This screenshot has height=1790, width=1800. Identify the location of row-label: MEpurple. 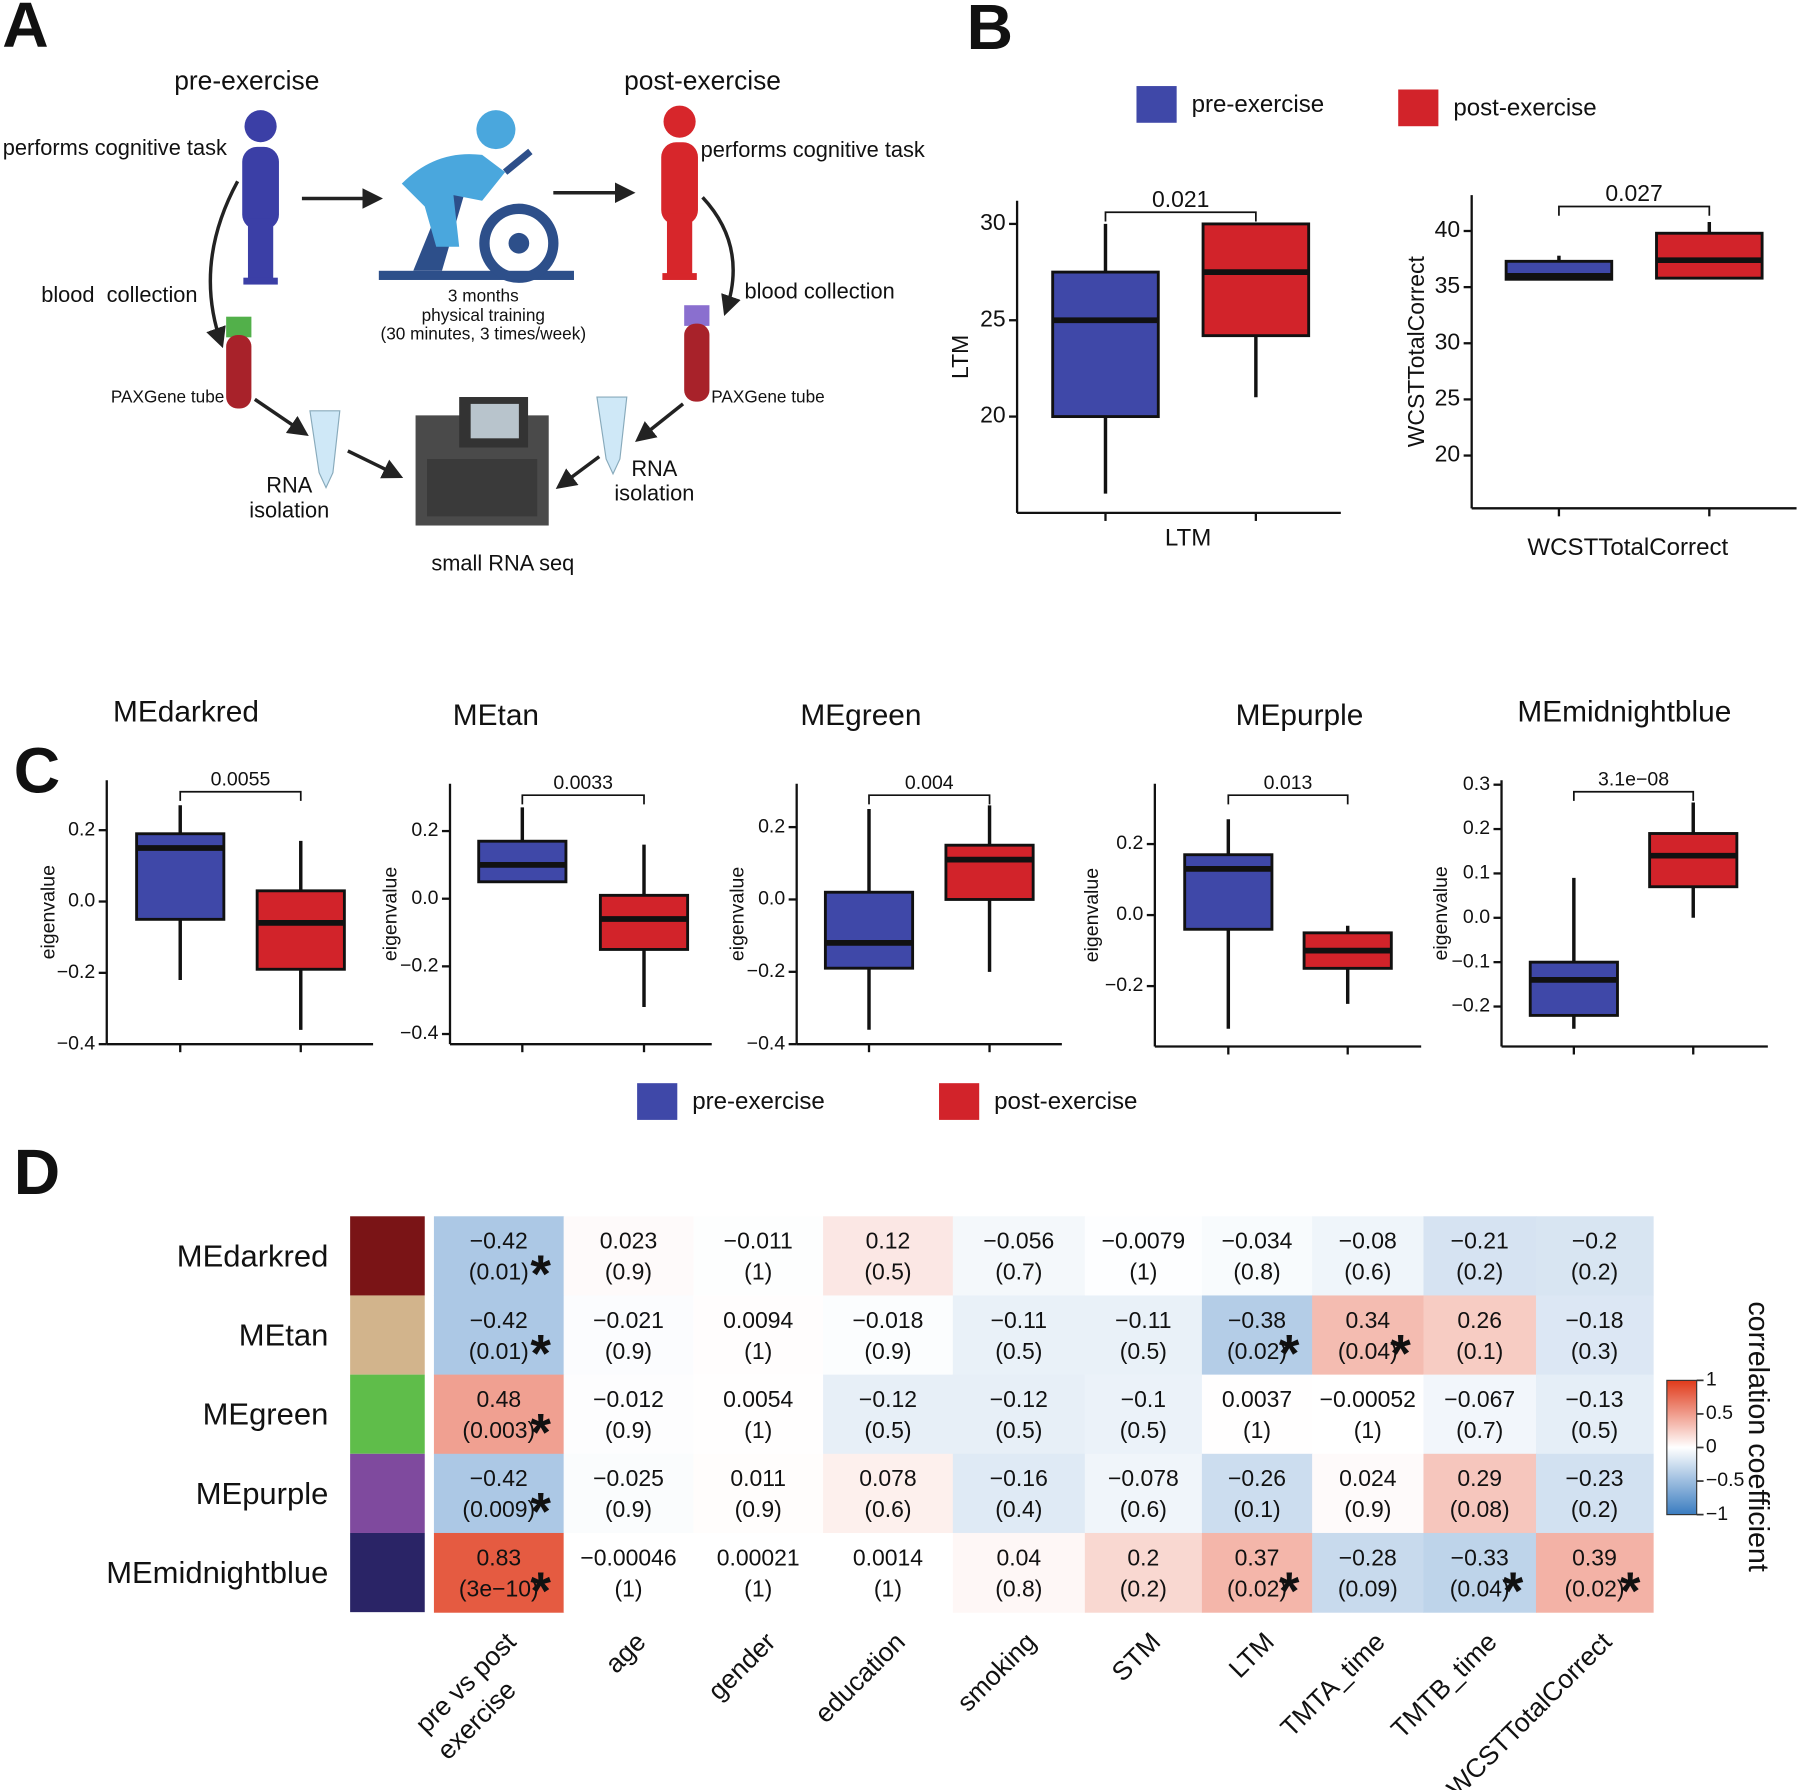
(262, 1493).